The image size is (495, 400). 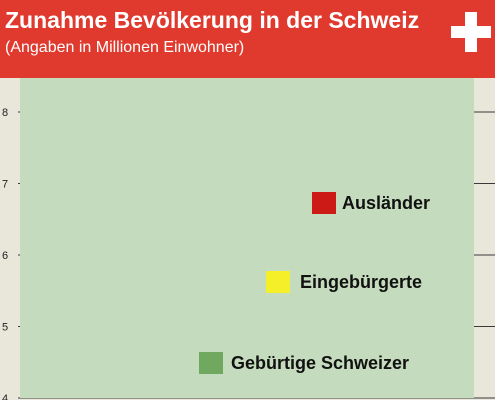 I want to click on y-tick-labels: 8 7 6 5 4, so click(x=5, y=253).